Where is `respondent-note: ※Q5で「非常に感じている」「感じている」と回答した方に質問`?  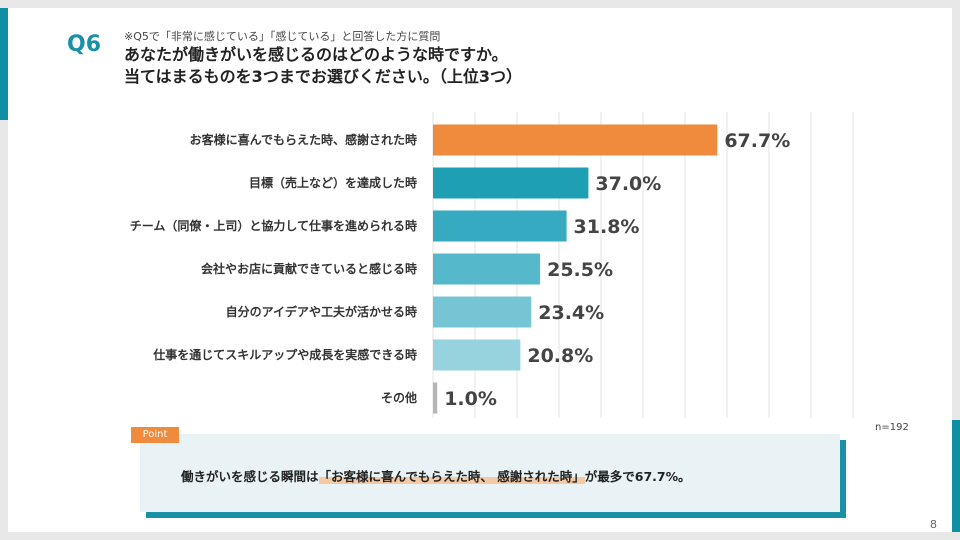
respondent-note: ※Q5で「非常に感じている」「感じている」と回答した方に質問 is located at coordinates (282, 36).